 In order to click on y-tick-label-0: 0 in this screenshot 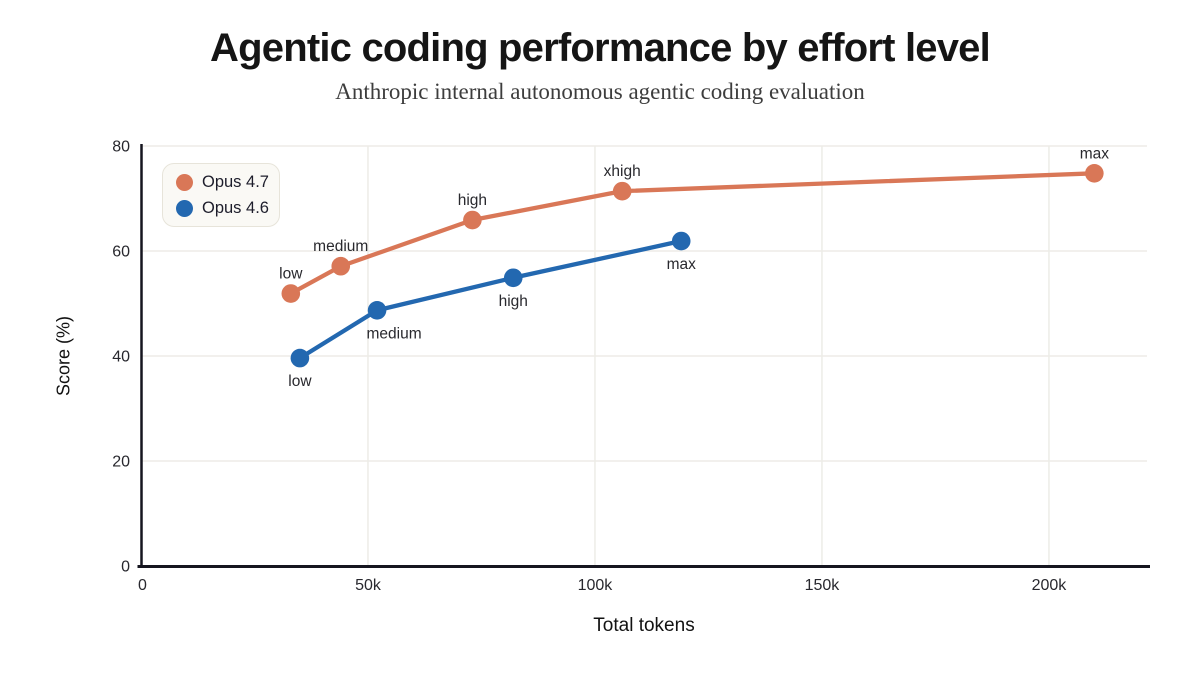, I will do `click(125, 567)`.